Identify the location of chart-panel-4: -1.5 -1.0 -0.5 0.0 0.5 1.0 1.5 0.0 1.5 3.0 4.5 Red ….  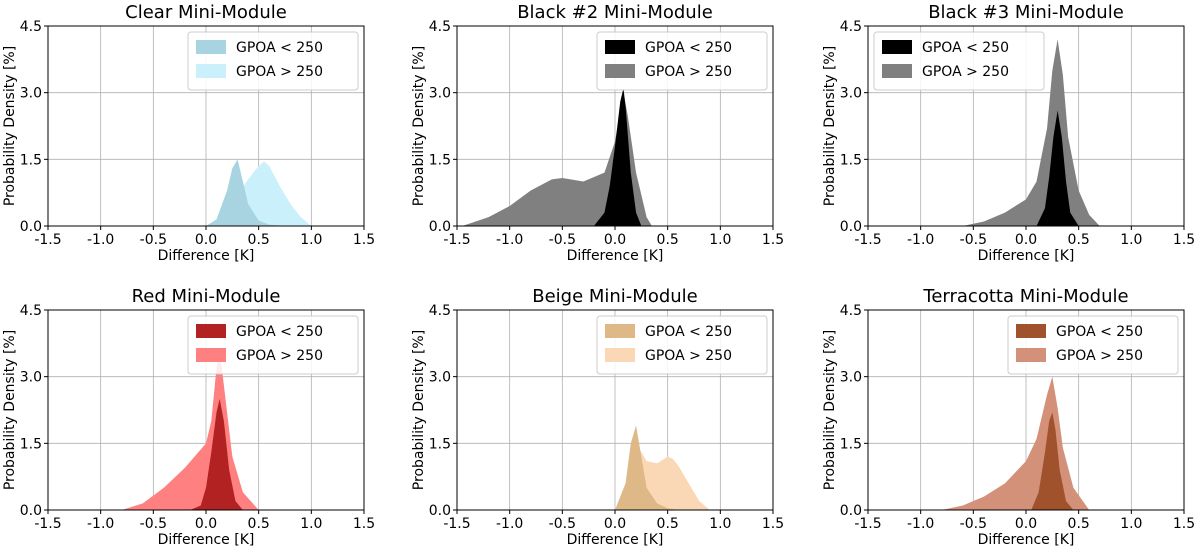
(188, 417).